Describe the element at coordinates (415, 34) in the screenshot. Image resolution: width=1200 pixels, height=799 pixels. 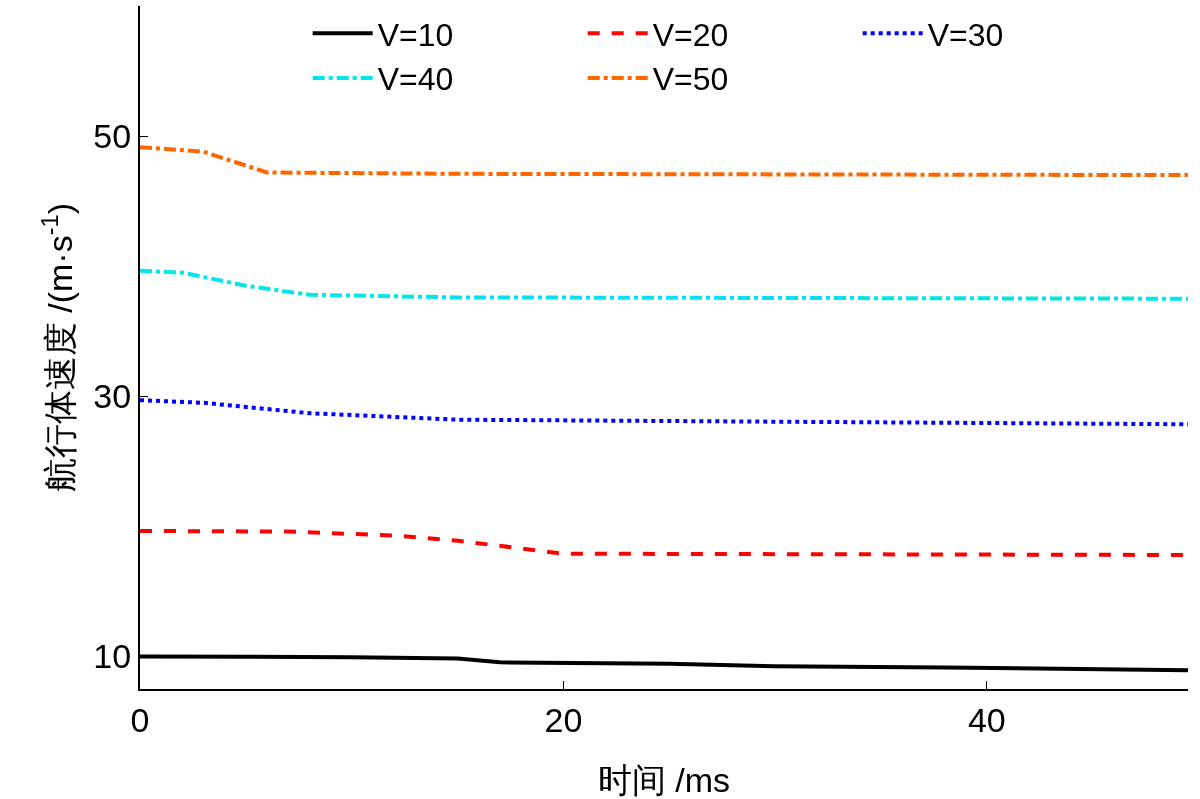
I see `legend-label: V=10` at that location.